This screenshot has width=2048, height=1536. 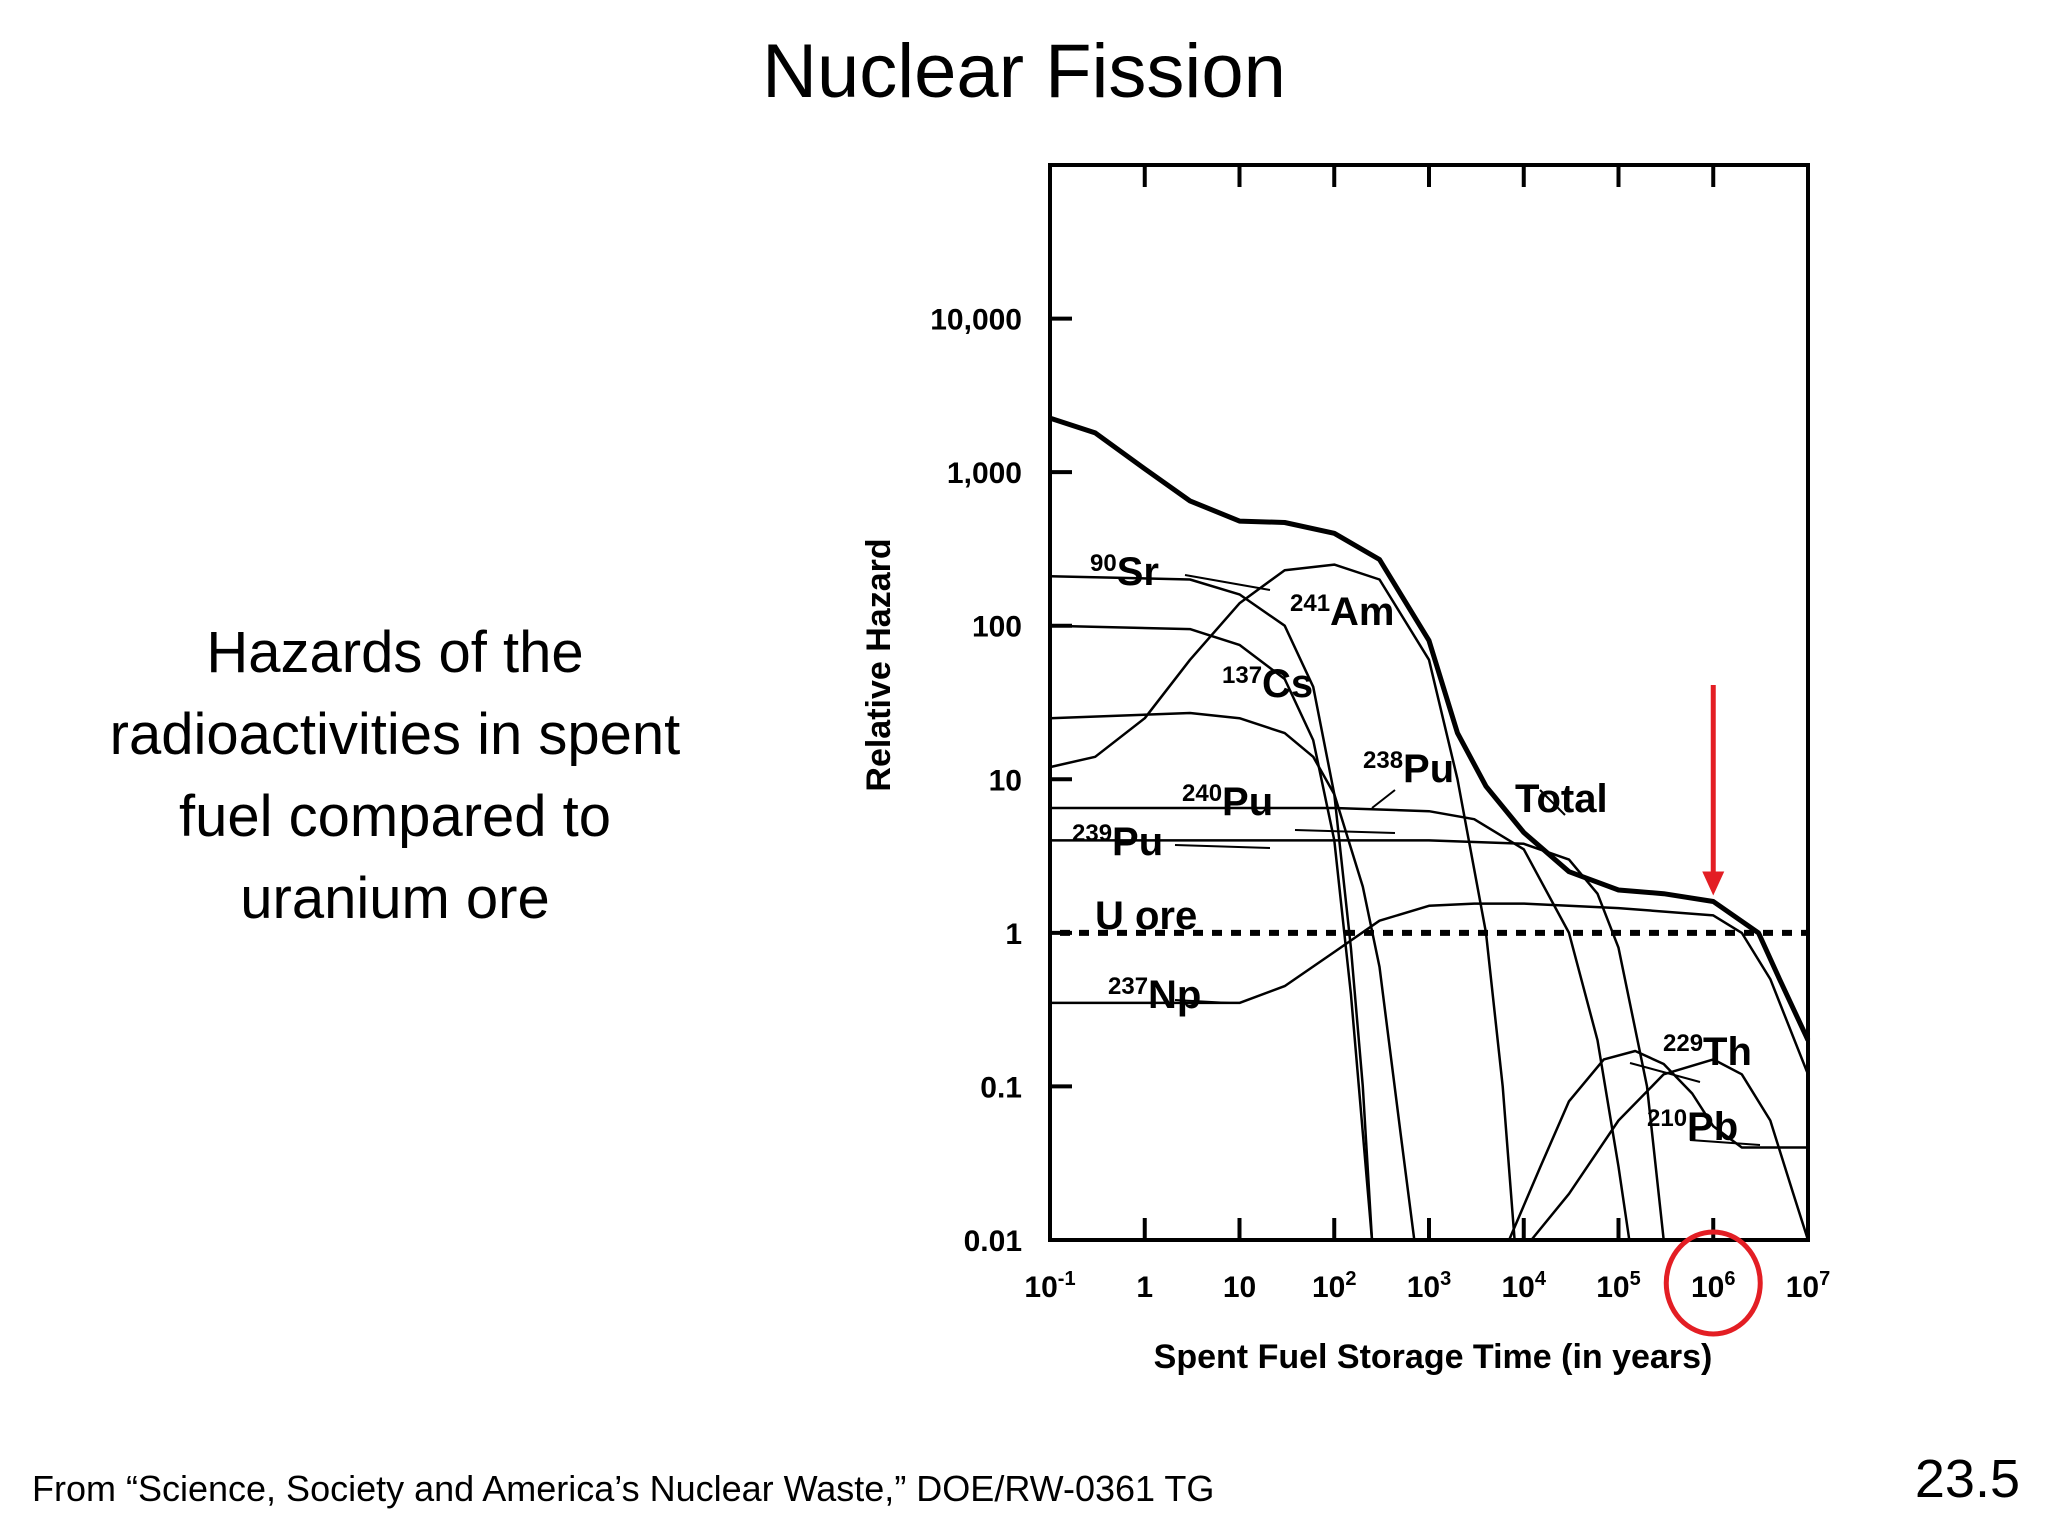 I want to click on series-line-210pb, so click(x=1670, y=1149).